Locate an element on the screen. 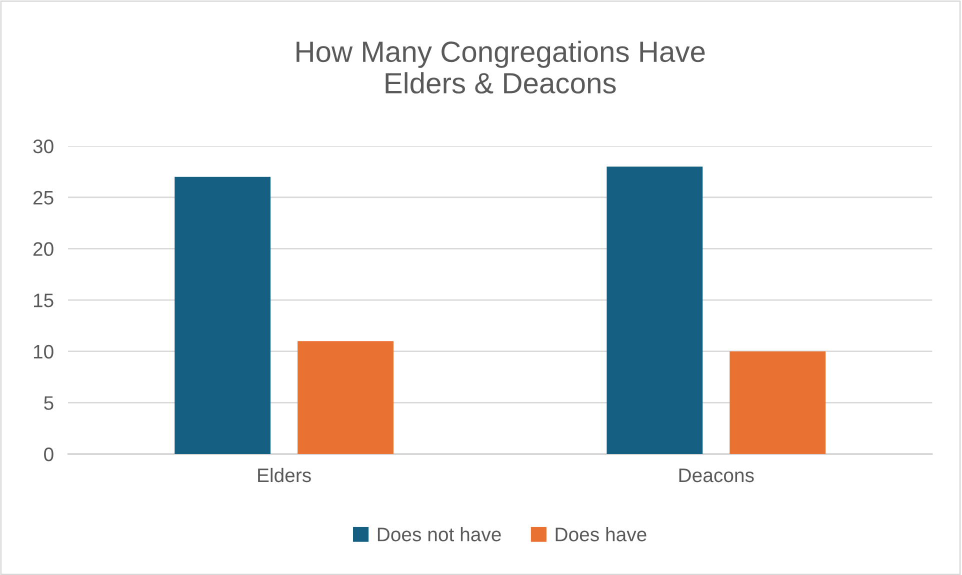 This screenshot has width=962, height=575. chart-title: How Many Congregations Have Elders & Deacons is located at coordinates (500, 67).